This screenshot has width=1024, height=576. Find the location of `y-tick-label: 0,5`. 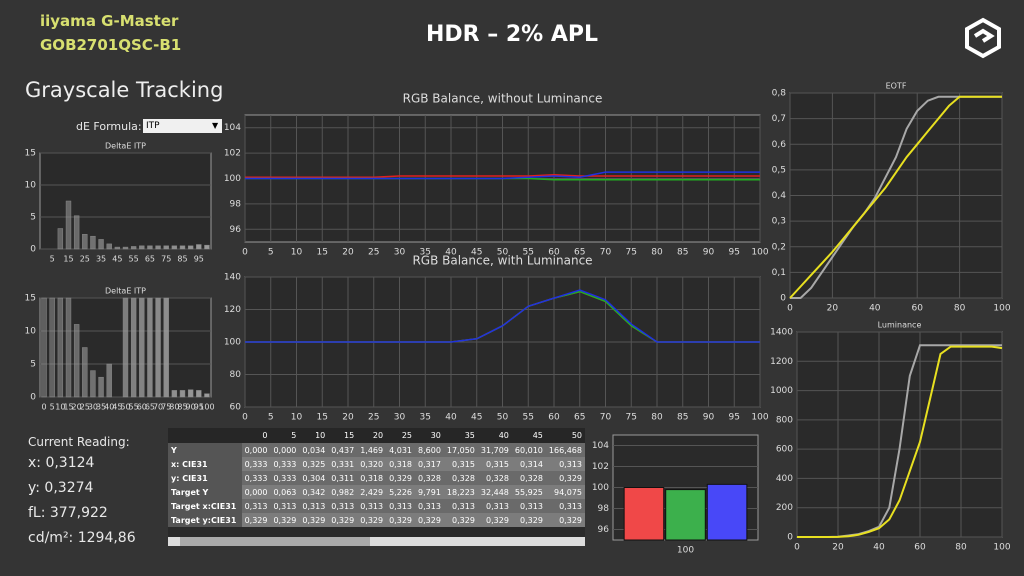

y-tick-label: 0,5 is located at coordinates (779, 170).